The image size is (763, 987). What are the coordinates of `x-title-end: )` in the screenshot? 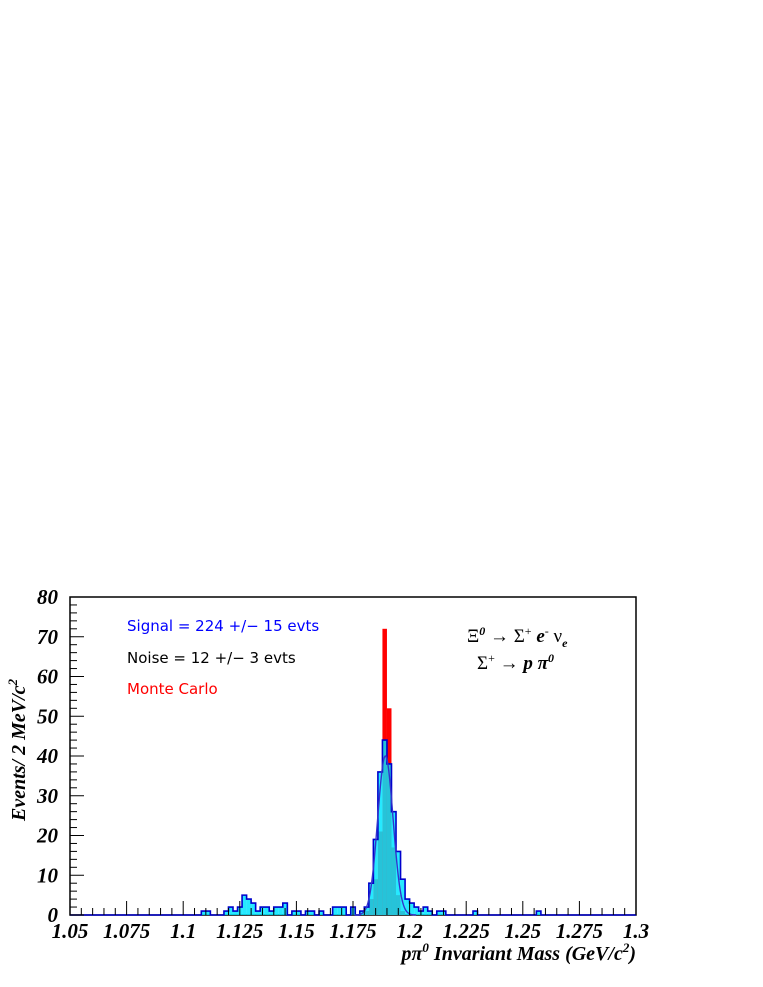 It's located at (631, 954).